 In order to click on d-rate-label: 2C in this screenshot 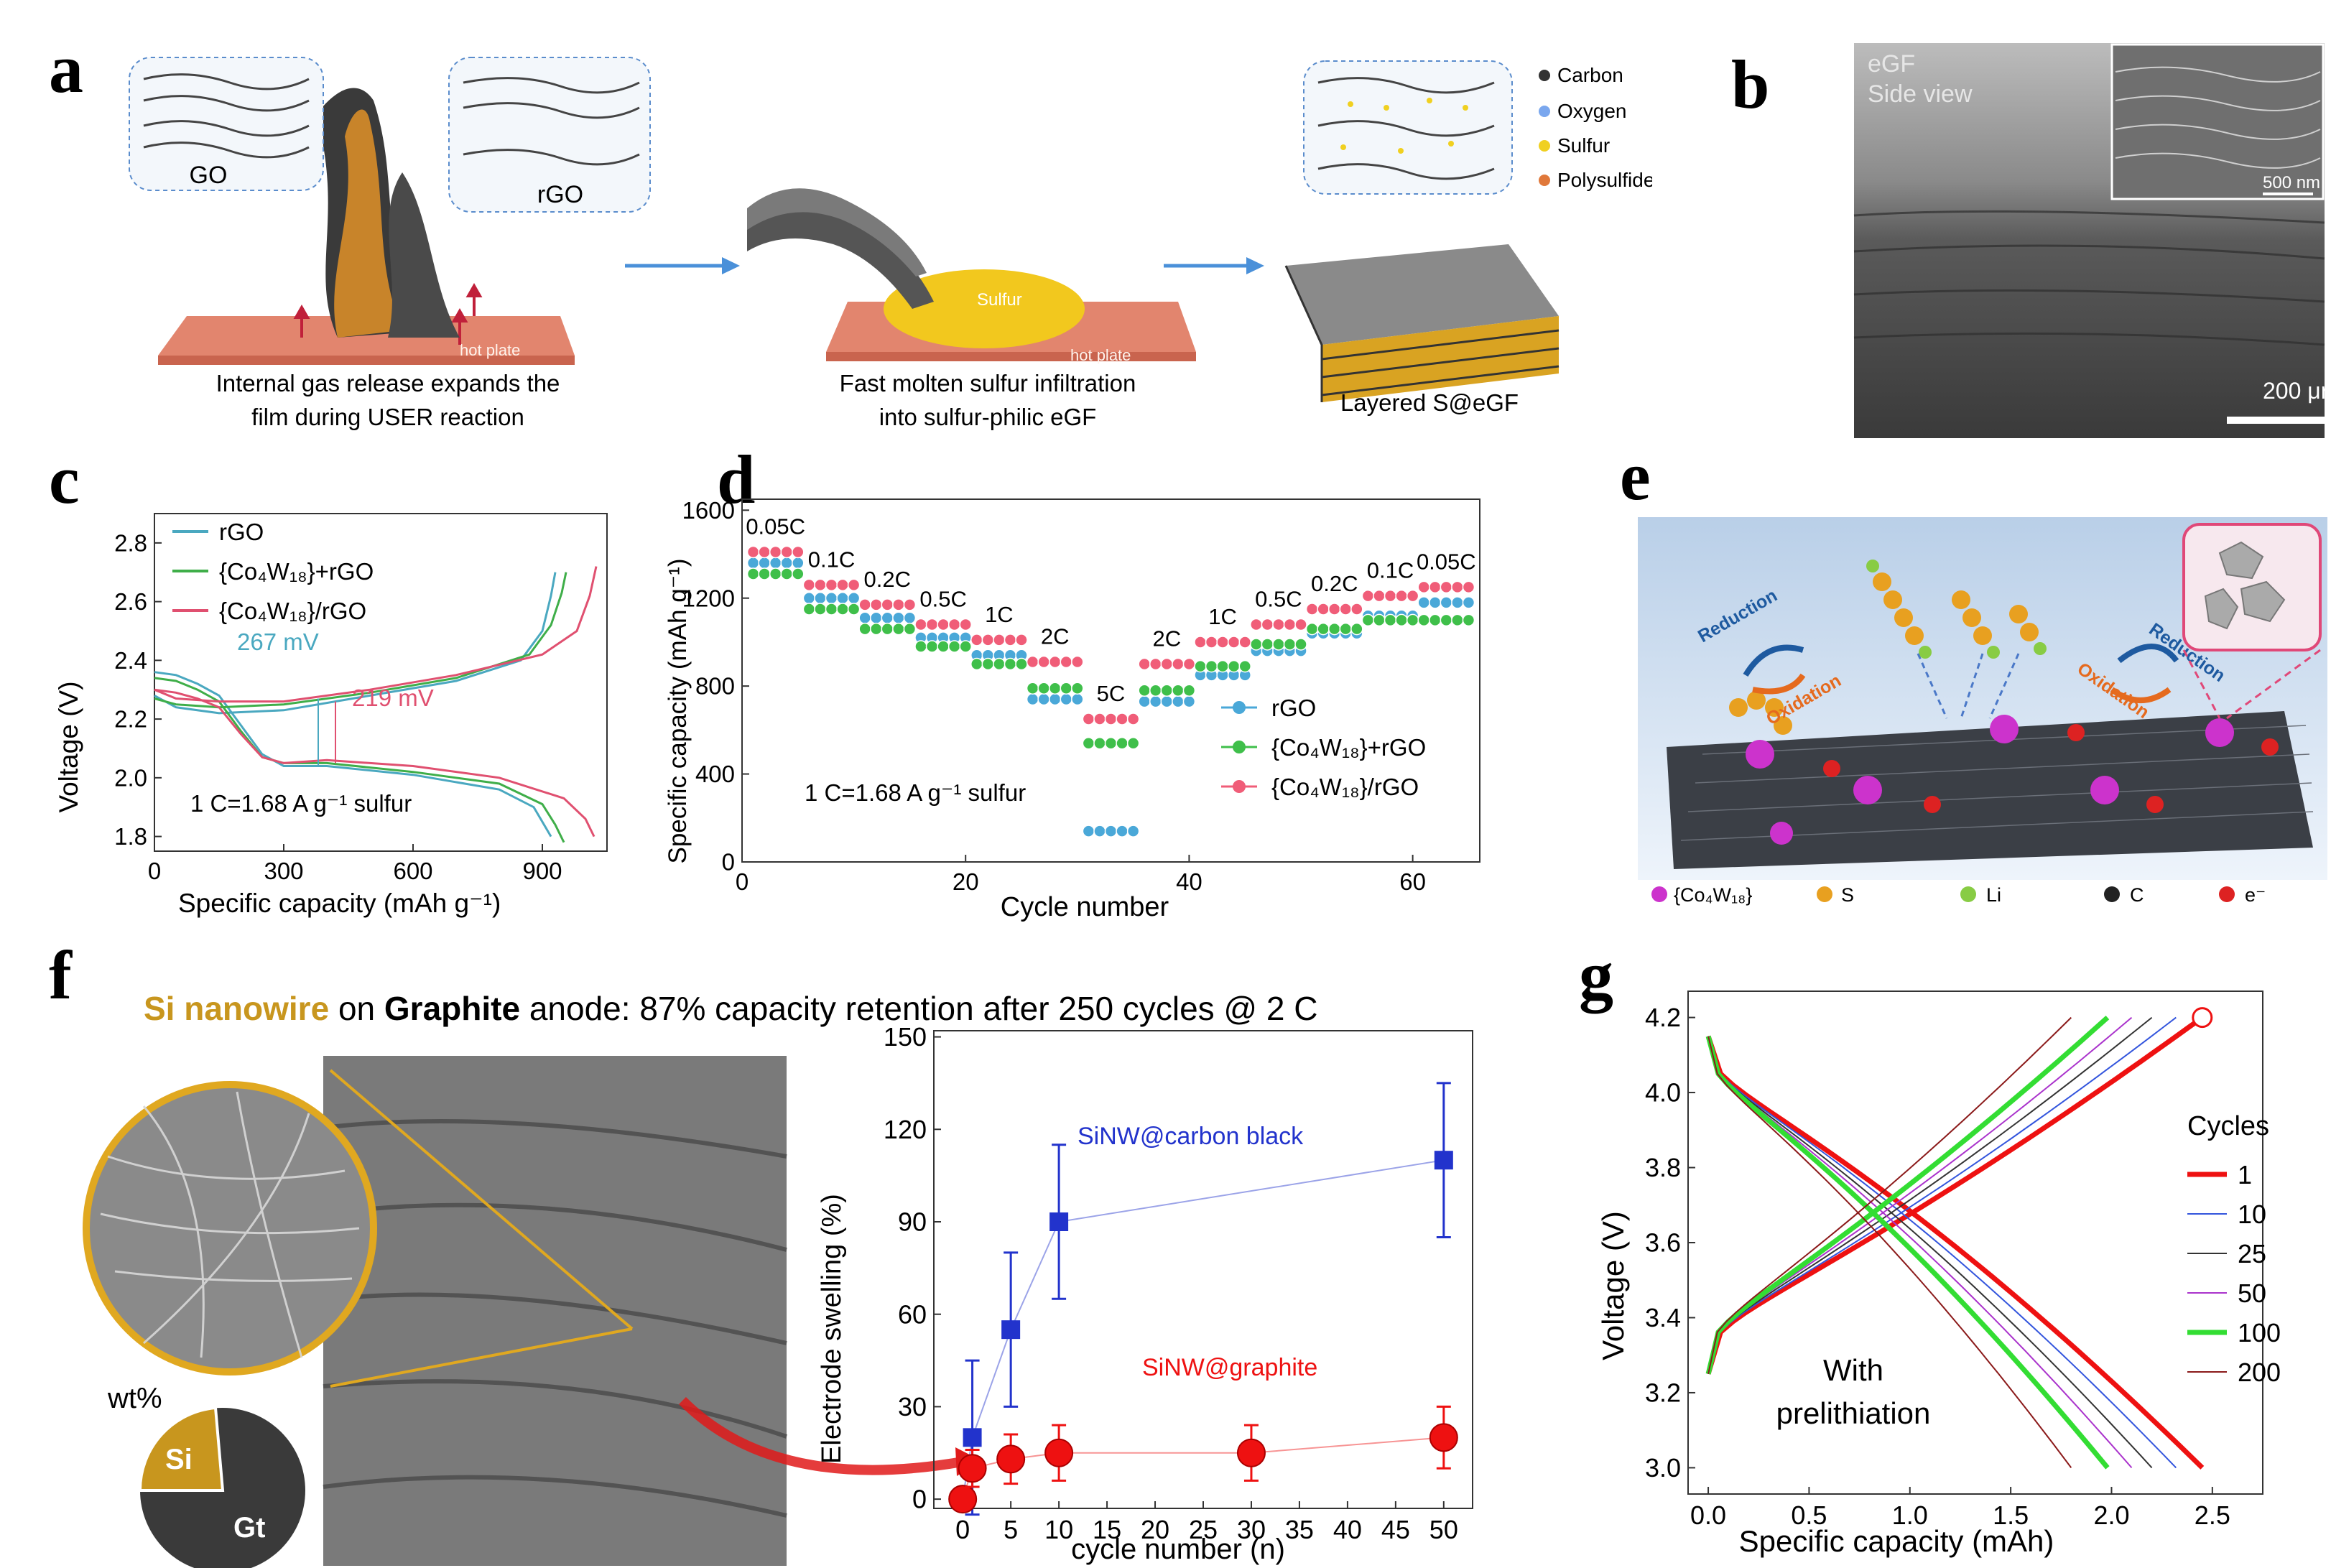, I will do `click(1055, 636)`.